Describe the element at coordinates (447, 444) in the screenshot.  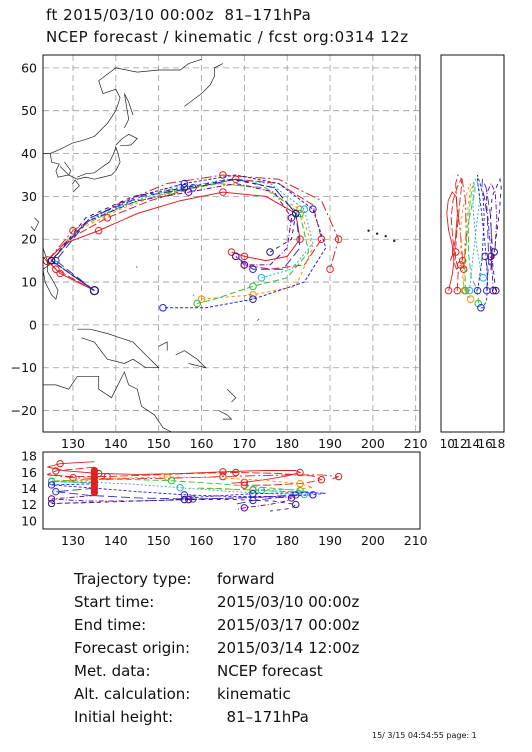
I see `side-x-tick-label: 10` at that location.